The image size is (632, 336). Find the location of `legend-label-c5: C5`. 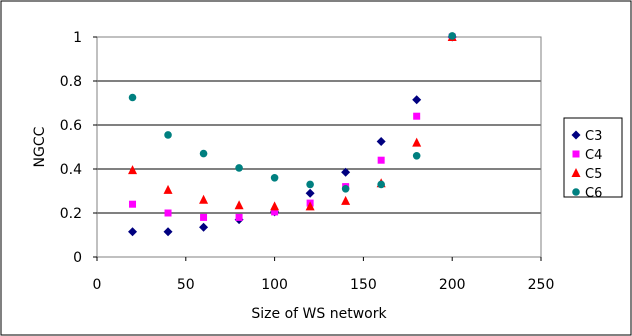

legend-label-c5: C5 is located at coordinates (593, 174).